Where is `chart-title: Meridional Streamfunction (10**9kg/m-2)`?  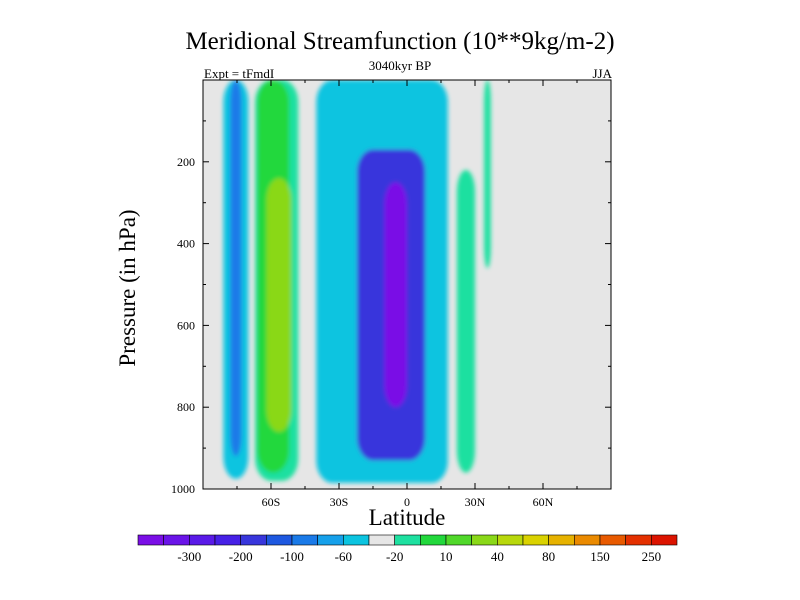 chart-title: Meridional Streamfunction (10**9kg/m-2) is located at coordinates (400, 41).